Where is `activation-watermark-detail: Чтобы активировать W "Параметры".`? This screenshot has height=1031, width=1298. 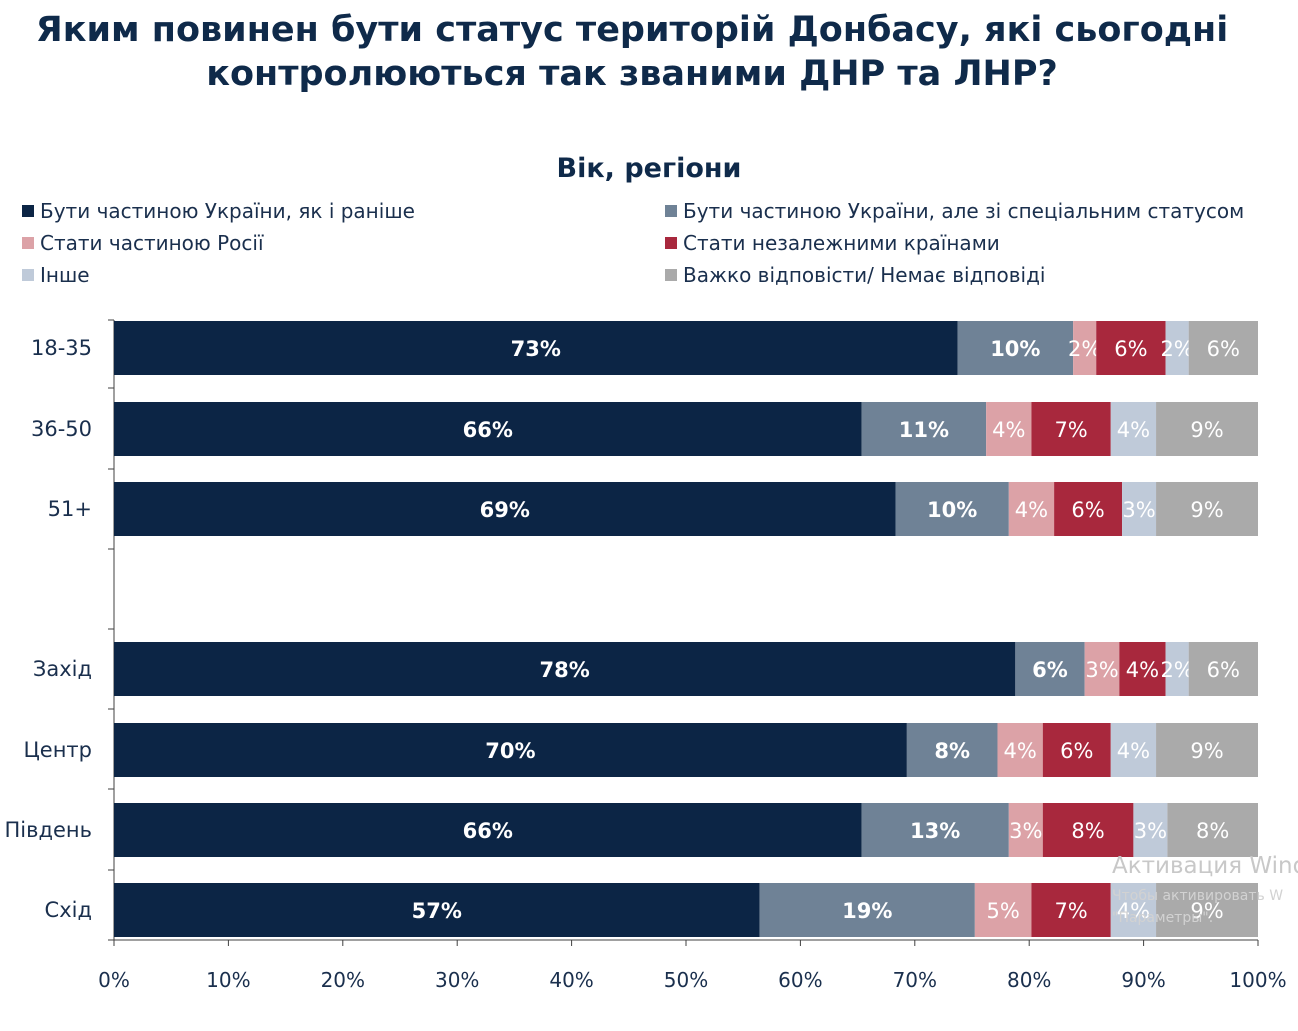 activation-watermark-detail: Чтобы активировать W "Параметры". is located at coordinates (1205, 907).